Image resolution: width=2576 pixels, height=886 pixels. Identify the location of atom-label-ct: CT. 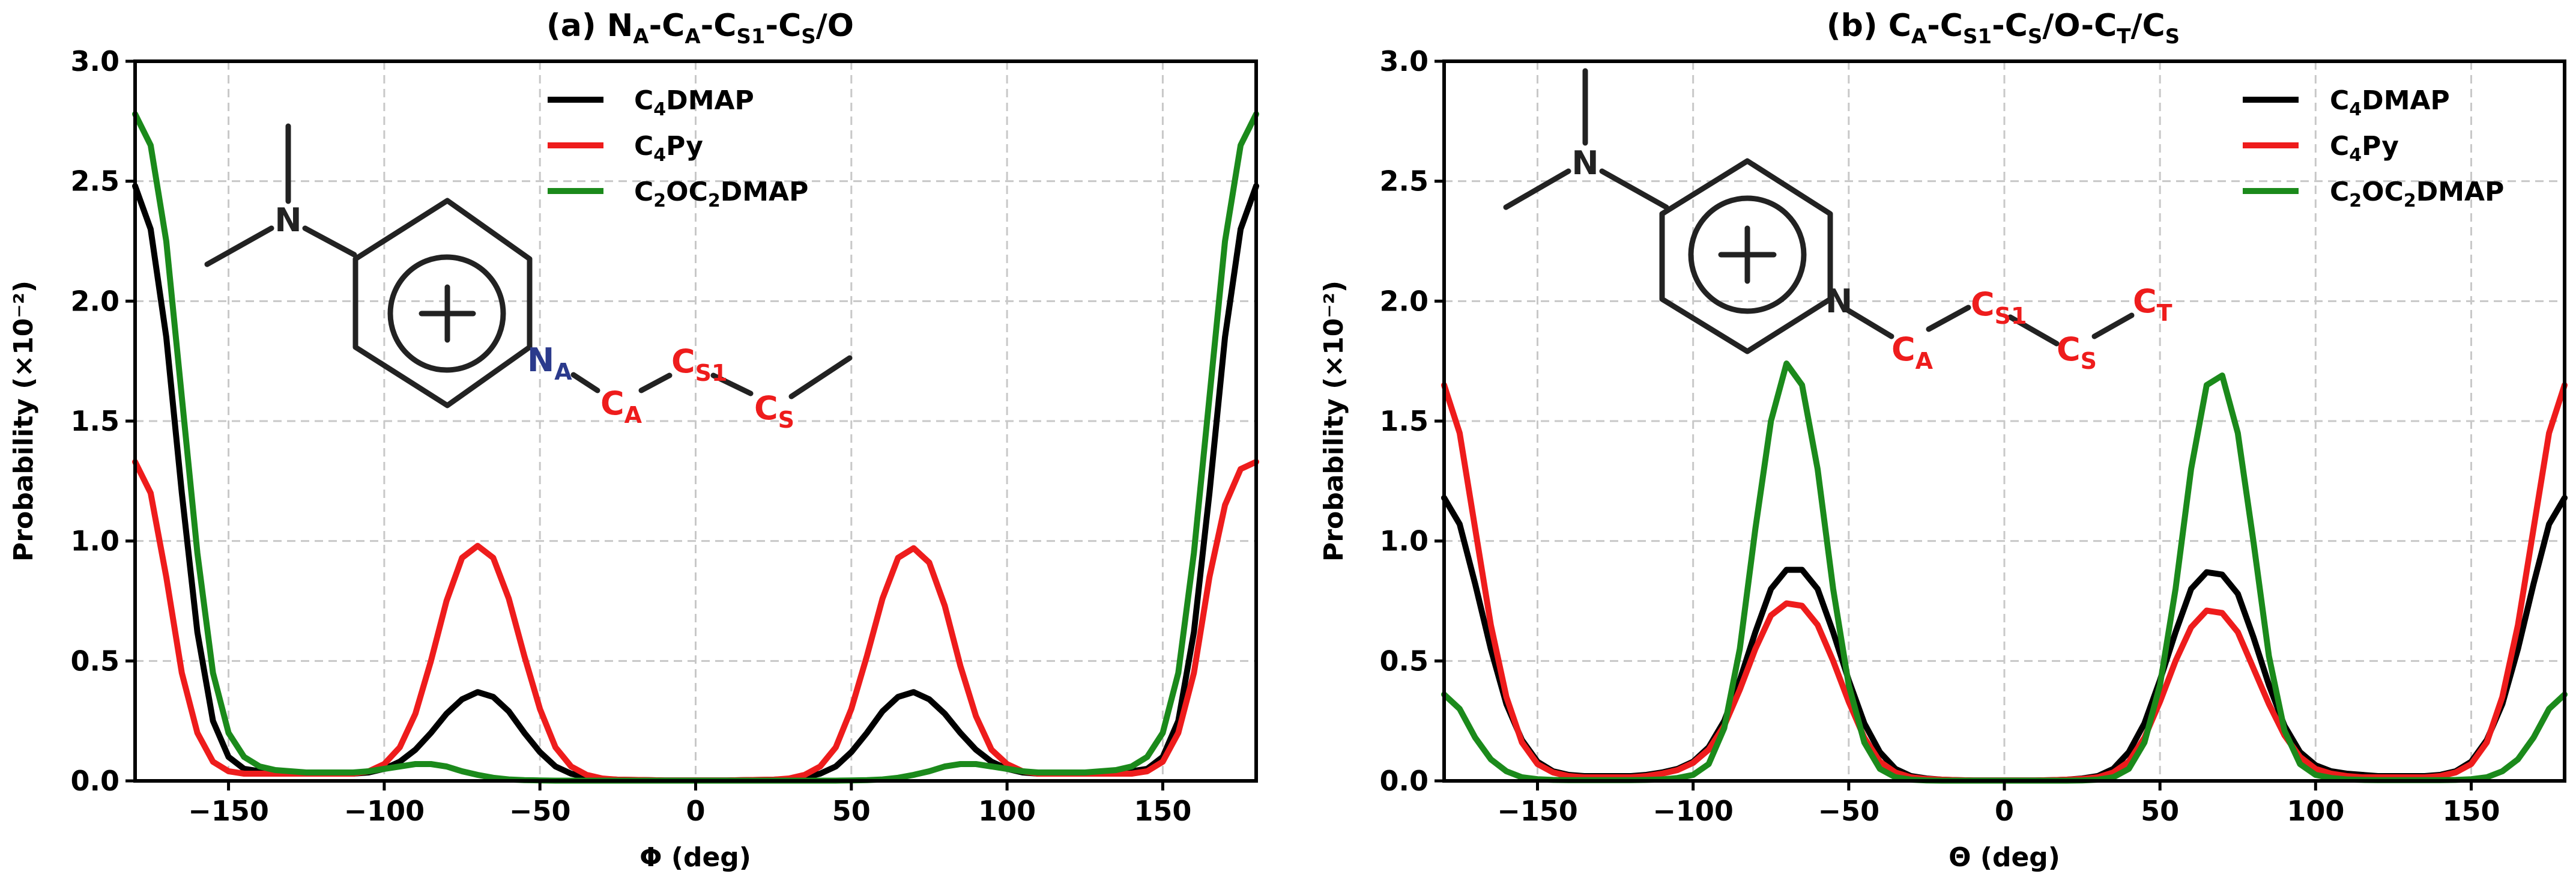
(2152, 304).